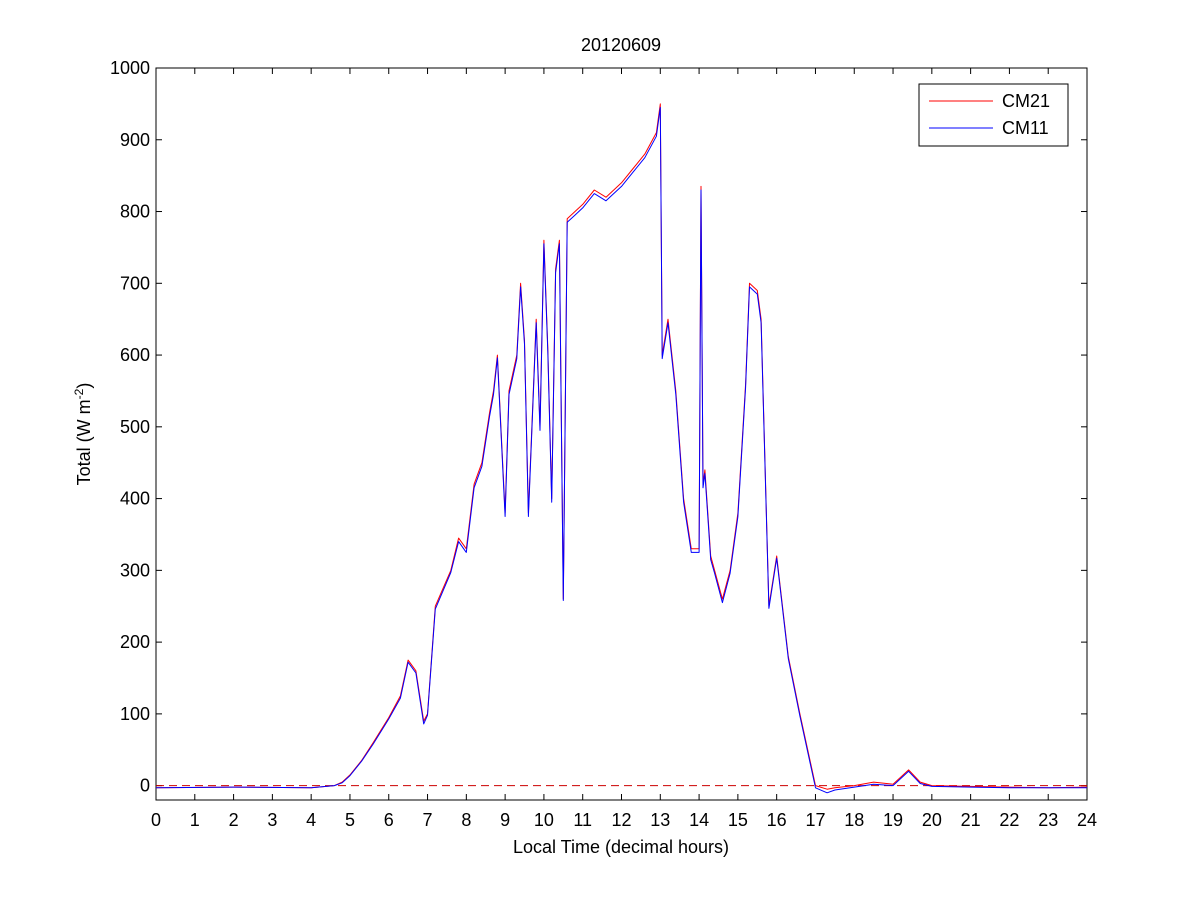 This screenshot has width=1201, height=900. I want to click on x-tick-label: 13, so click(660, 820).